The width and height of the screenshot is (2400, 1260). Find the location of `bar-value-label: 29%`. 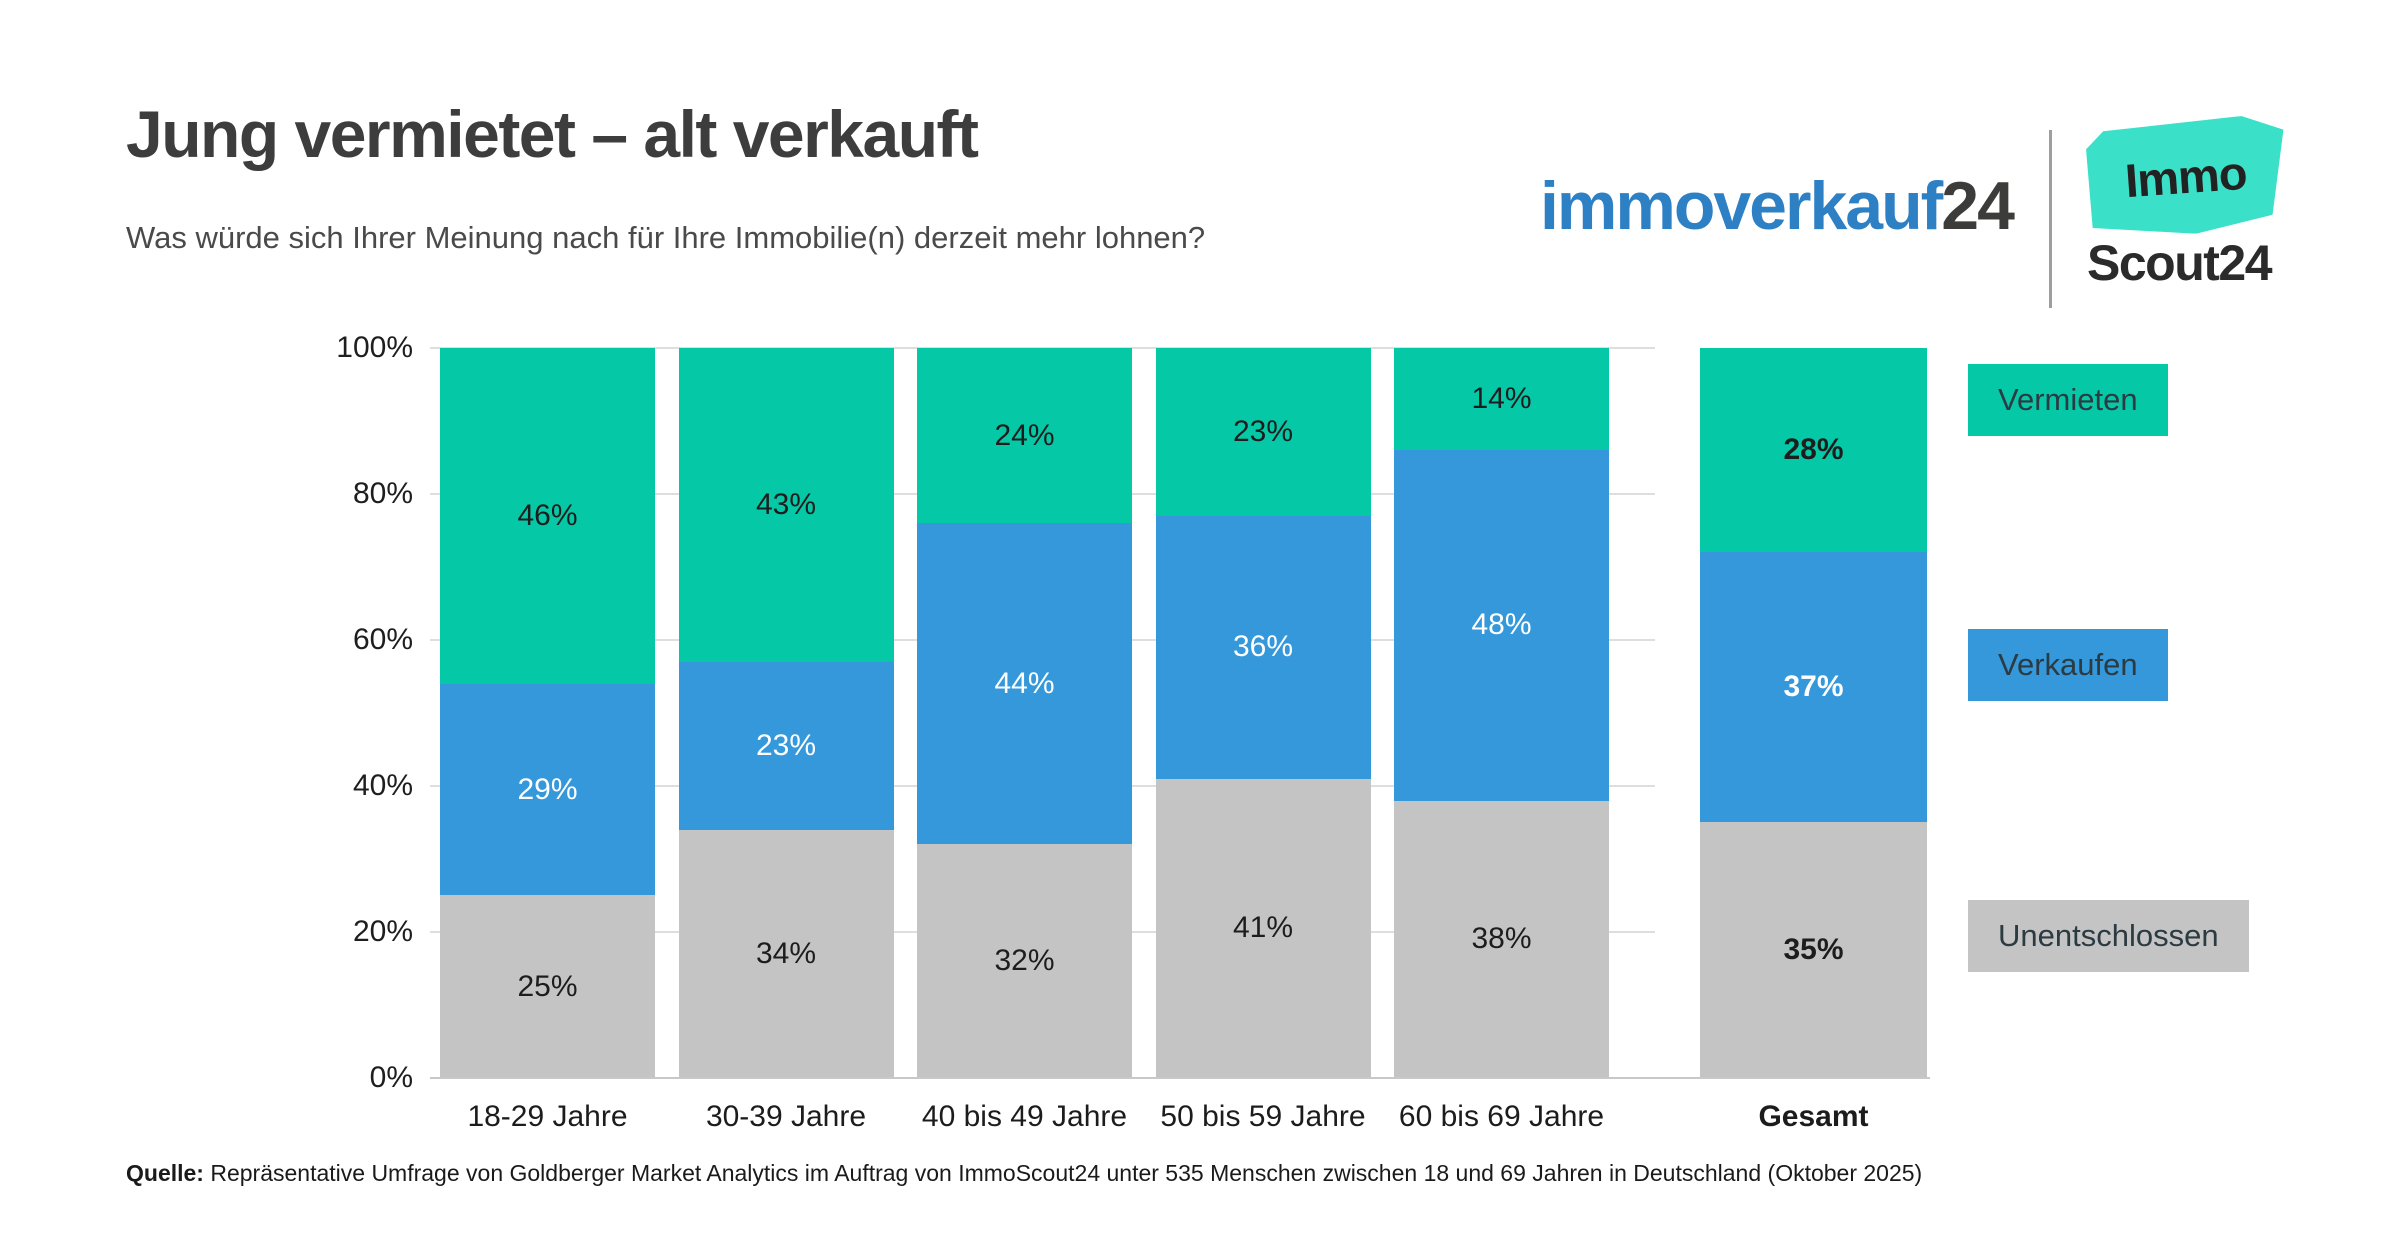

bar-value-label: 29% is located at coordinates (547, 789).